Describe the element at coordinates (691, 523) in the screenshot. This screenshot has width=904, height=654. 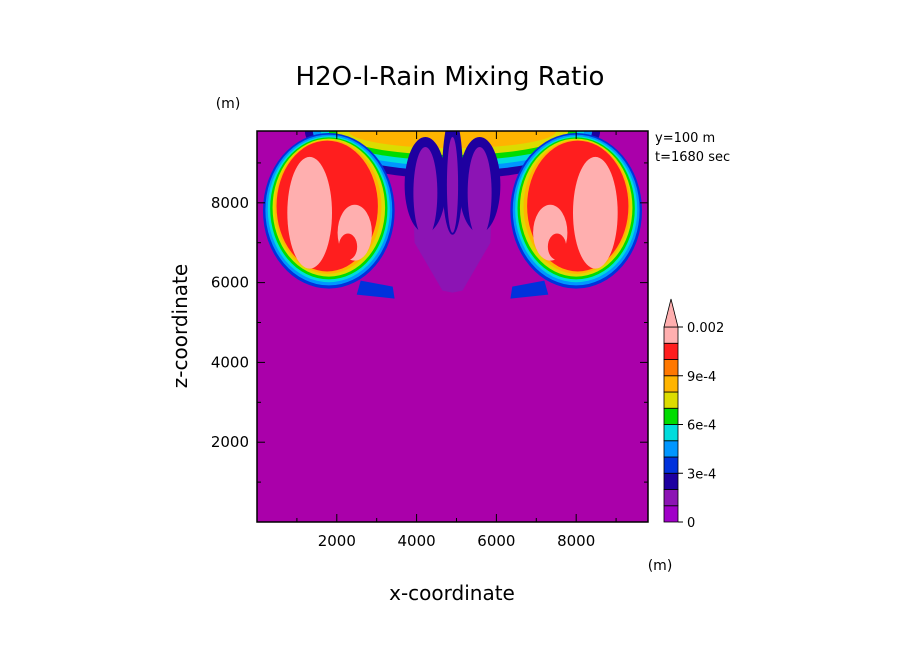
I see `colorbar-tick-label: 0` at that location.